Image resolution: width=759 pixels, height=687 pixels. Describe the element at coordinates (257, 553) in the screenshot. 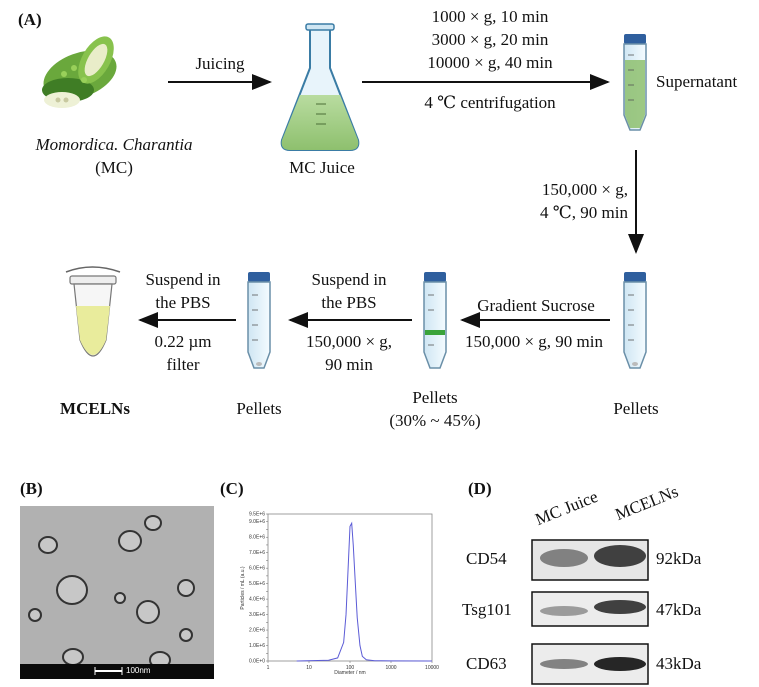

I see `chart-y-tick-label: 7.0E+6` at that location.